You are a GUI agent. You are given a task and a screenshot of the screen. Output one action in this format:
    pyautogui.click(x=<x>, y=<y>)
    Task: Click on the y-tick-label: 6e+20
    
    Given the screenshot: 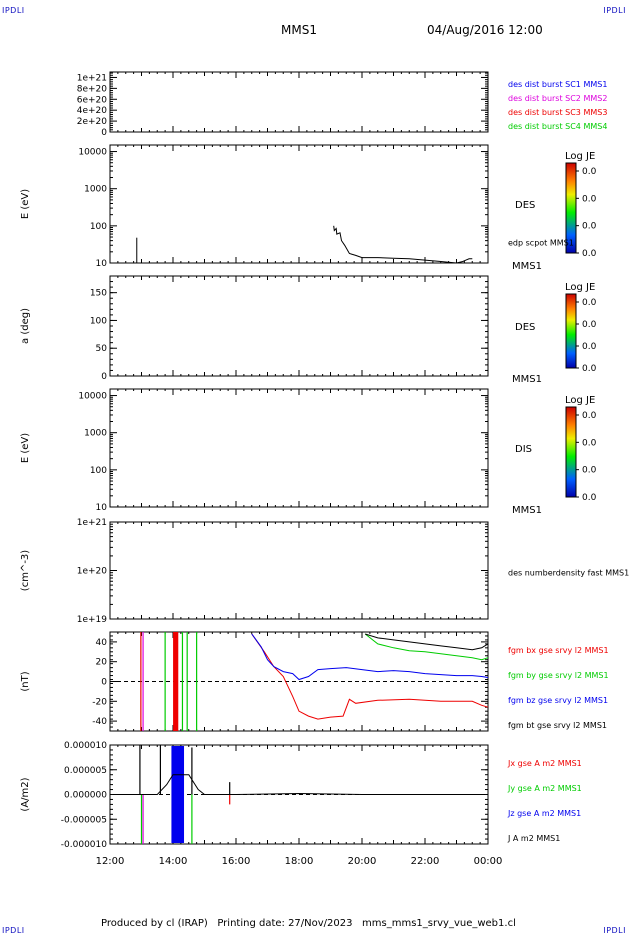 What is the action you would take?
    pyautogui.click(x=92, y=100)
    